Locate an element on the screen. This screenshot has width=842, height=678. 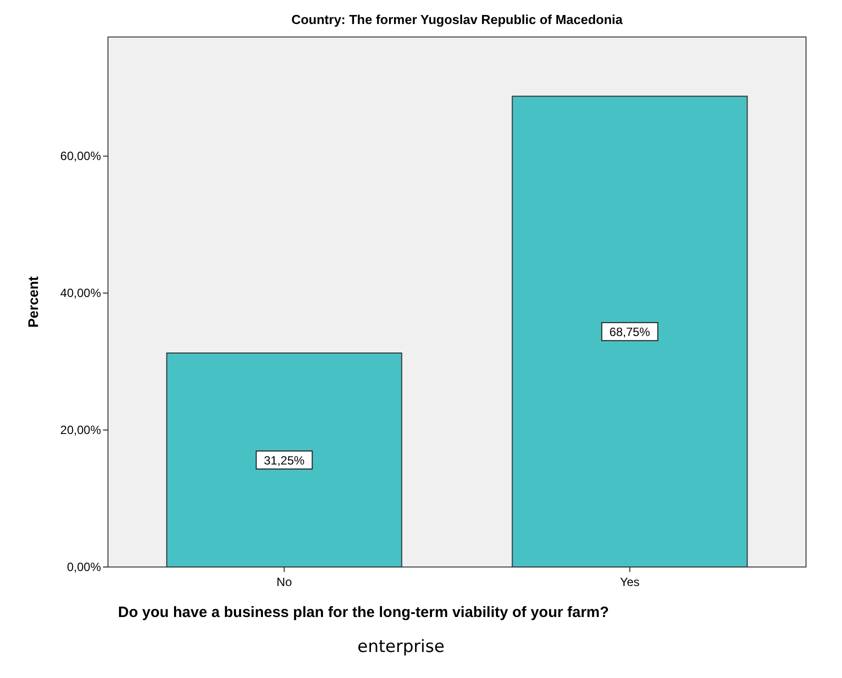
data-label: 31,25% is located at coordinates (284, 461).